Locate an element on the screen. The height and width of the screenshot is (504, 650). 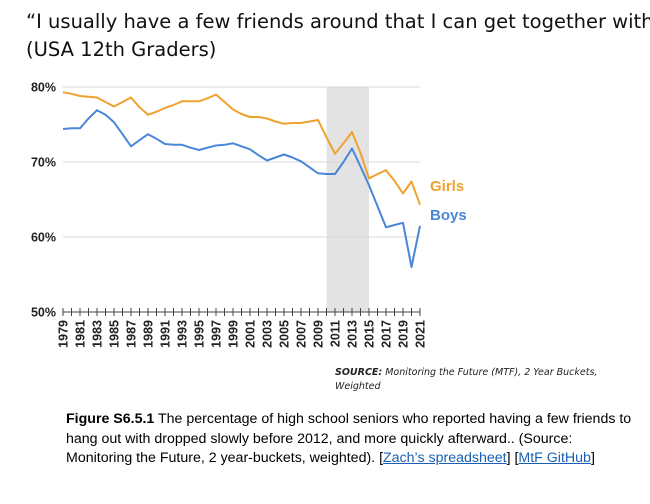
x-tick-label: 2005 is located at coordinates (285, 334).